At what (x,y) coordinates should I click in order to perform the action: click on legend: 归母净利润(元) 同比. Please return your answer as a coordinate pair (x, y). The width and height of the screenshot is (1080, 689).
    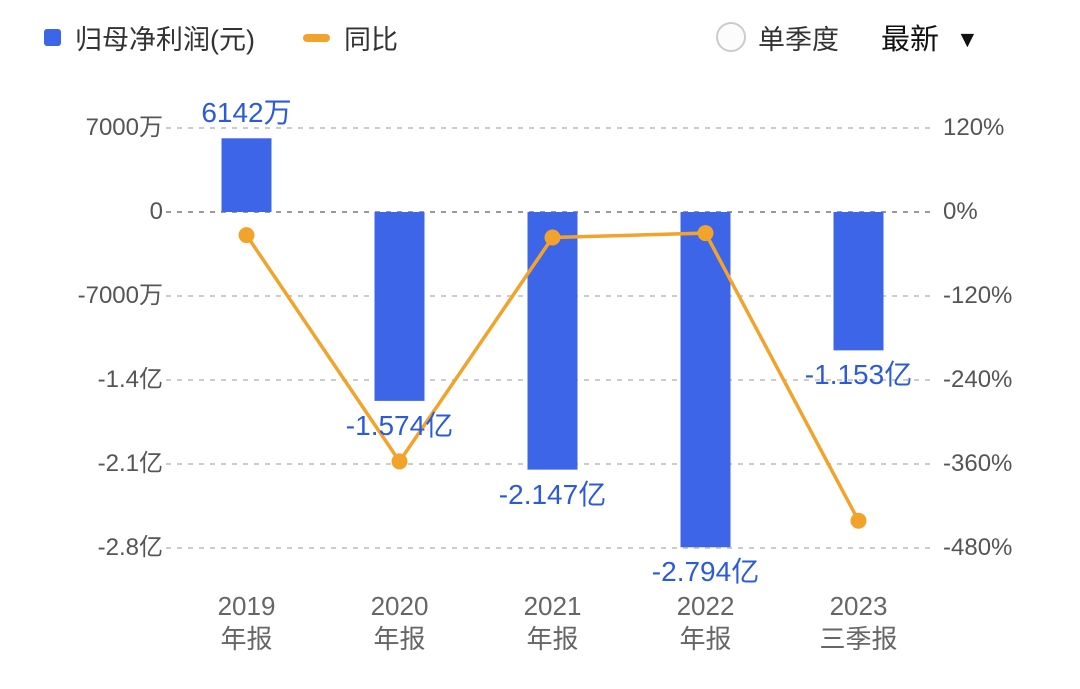
    Looking at the image, I should click on (221, 37).